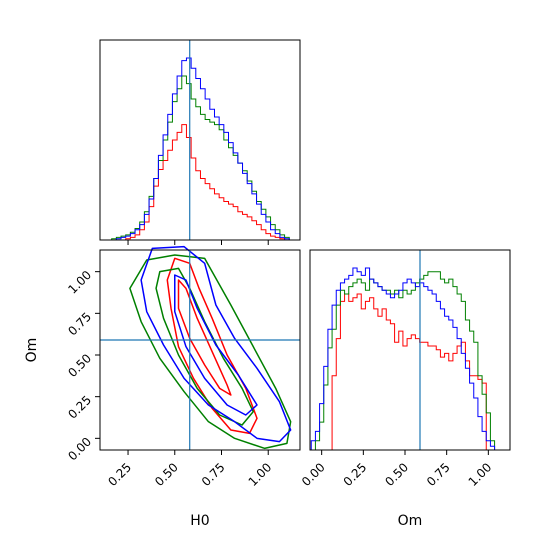 This screenshot has height=550, width=550. Describe the element at coordinates (200, 182) in the screenshot. I see `h0-hist-red` at that location.